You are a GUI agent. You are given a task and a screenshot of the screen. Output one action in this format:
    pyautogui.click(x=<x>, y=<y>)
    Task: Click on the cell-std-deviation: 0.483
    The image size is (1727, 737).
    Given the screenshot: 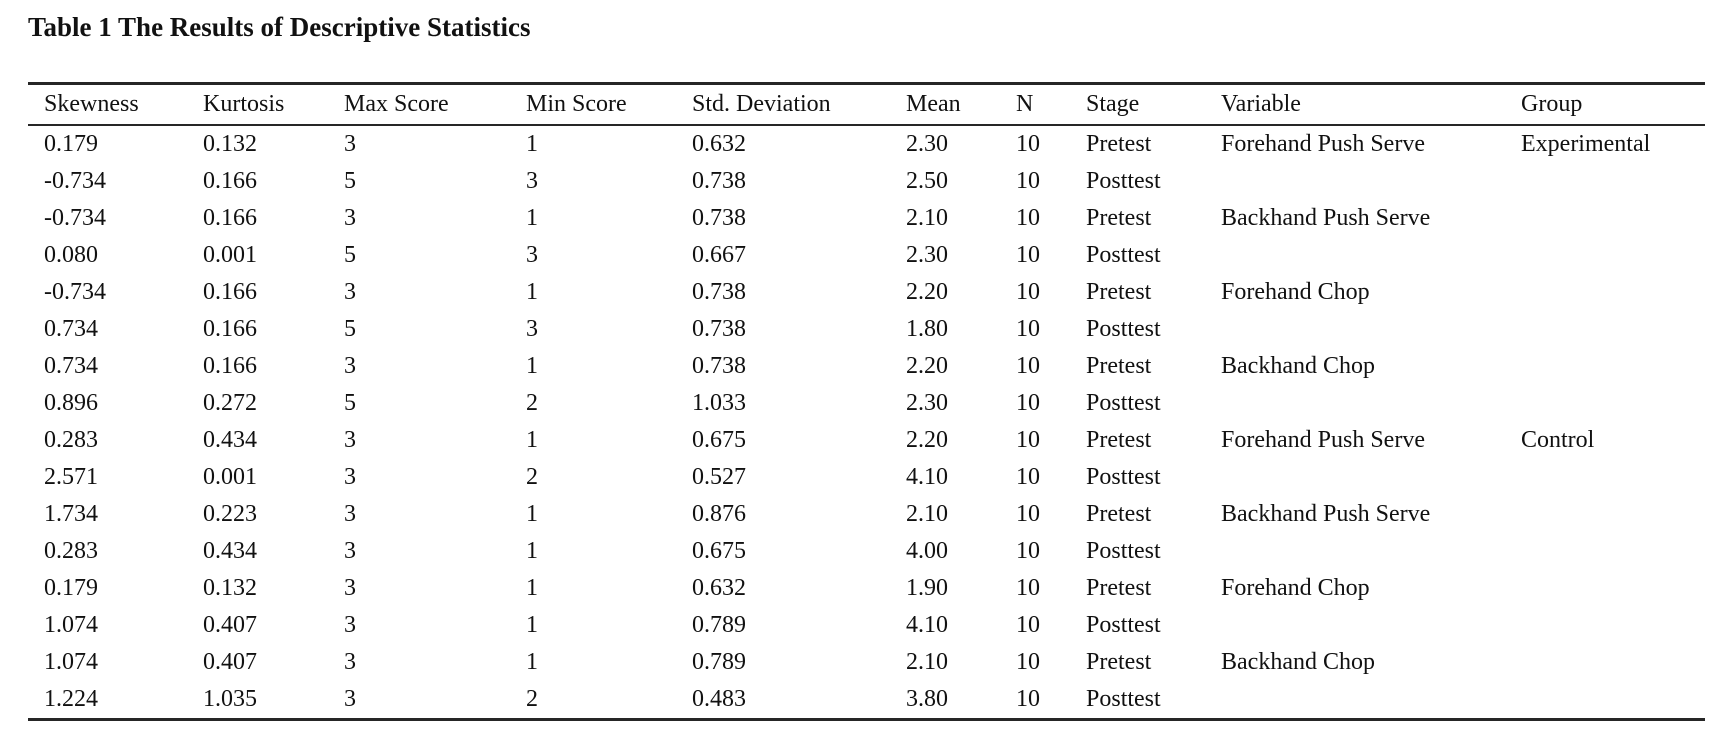 What is the action you would take?
    pyautogui.click(x=719, y=699)
    